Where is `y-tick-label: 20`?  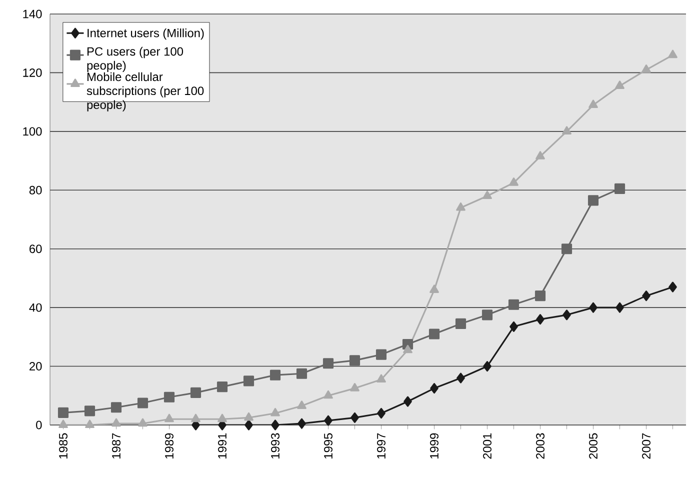
y-tick-label: 20 is located at coordinates (36, 366).